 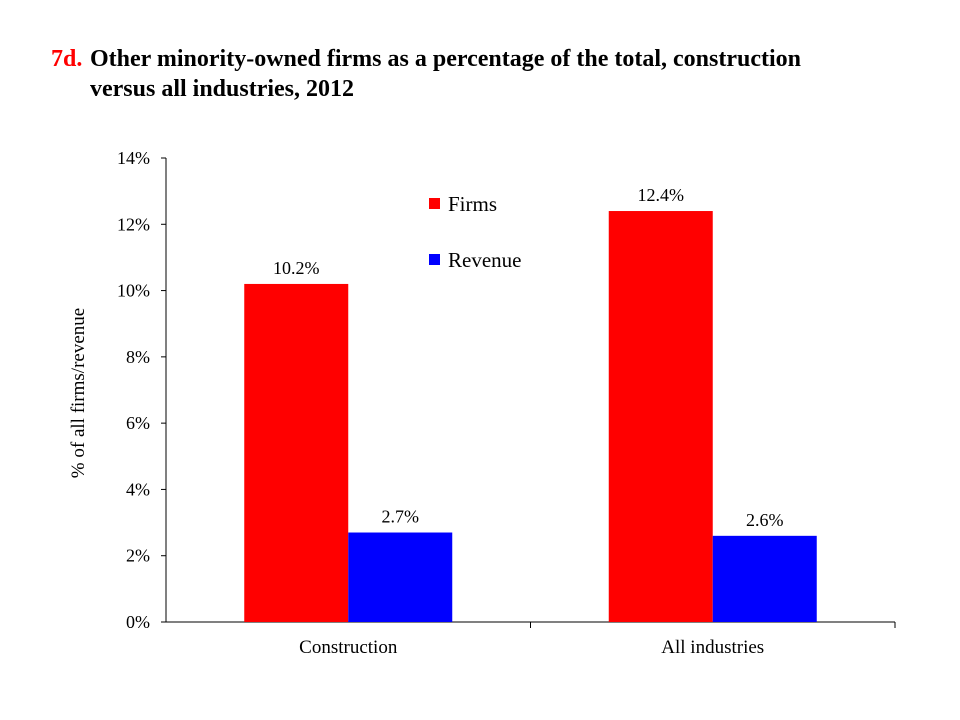 What do you see at coordinates (138, 556) in the screenshot?
I see `y-tick-label: 2%` at bounding box center [138, 556].